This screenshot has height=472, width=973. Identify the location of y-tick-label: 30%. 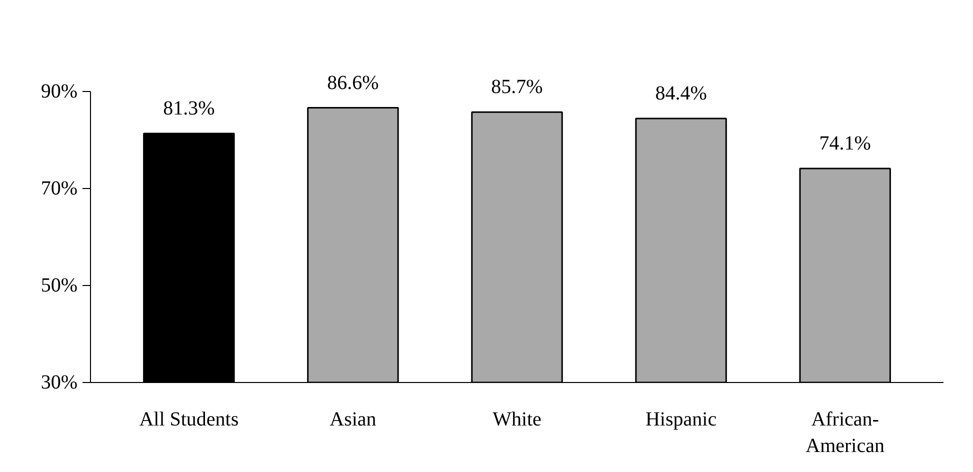
(59, 383).